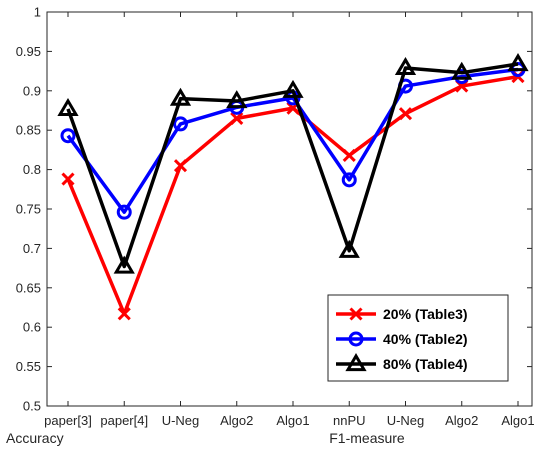  What do you see at coordinates (32, 169) in the screenshot?
I see `y-tick-label: 0.8` at bounding box center [32, 169].